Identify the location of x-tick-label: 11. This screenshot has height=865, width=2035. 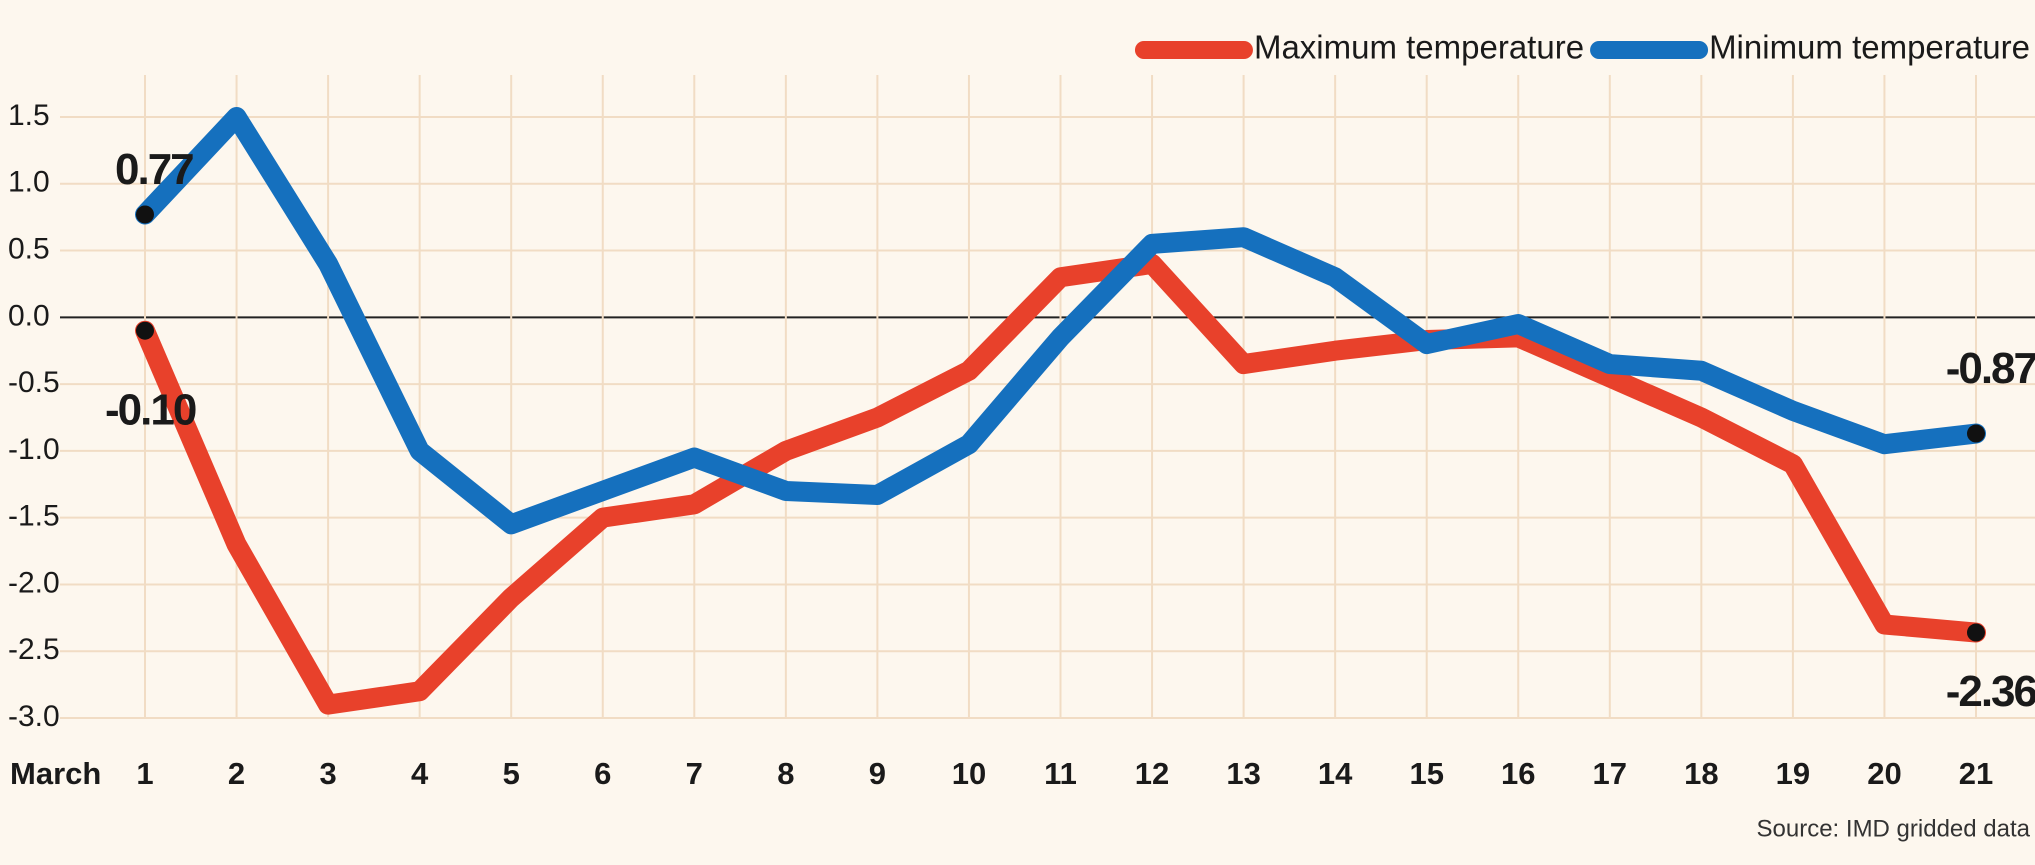
(1060, 773).